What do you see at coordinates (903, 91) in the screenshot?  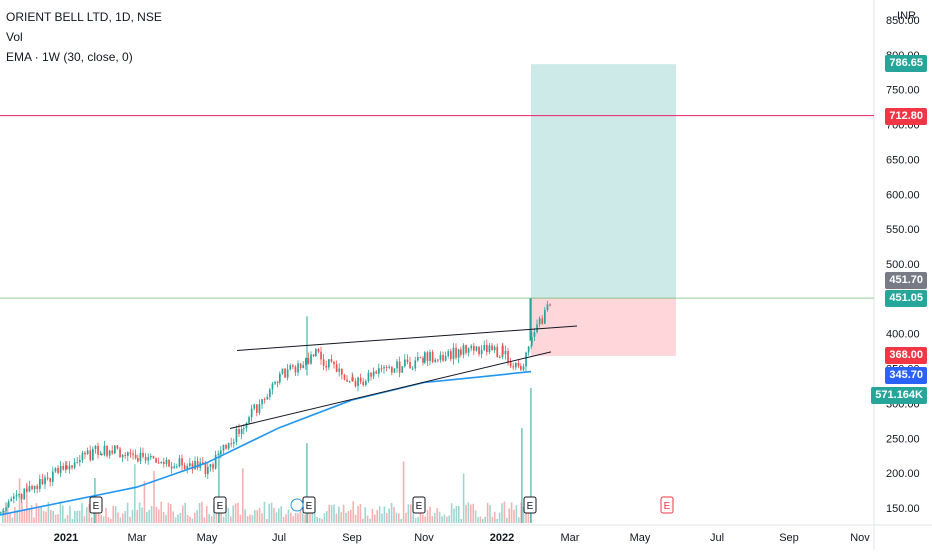 I see `y-tick-label: 750.00` at bounding box center [903, 91].